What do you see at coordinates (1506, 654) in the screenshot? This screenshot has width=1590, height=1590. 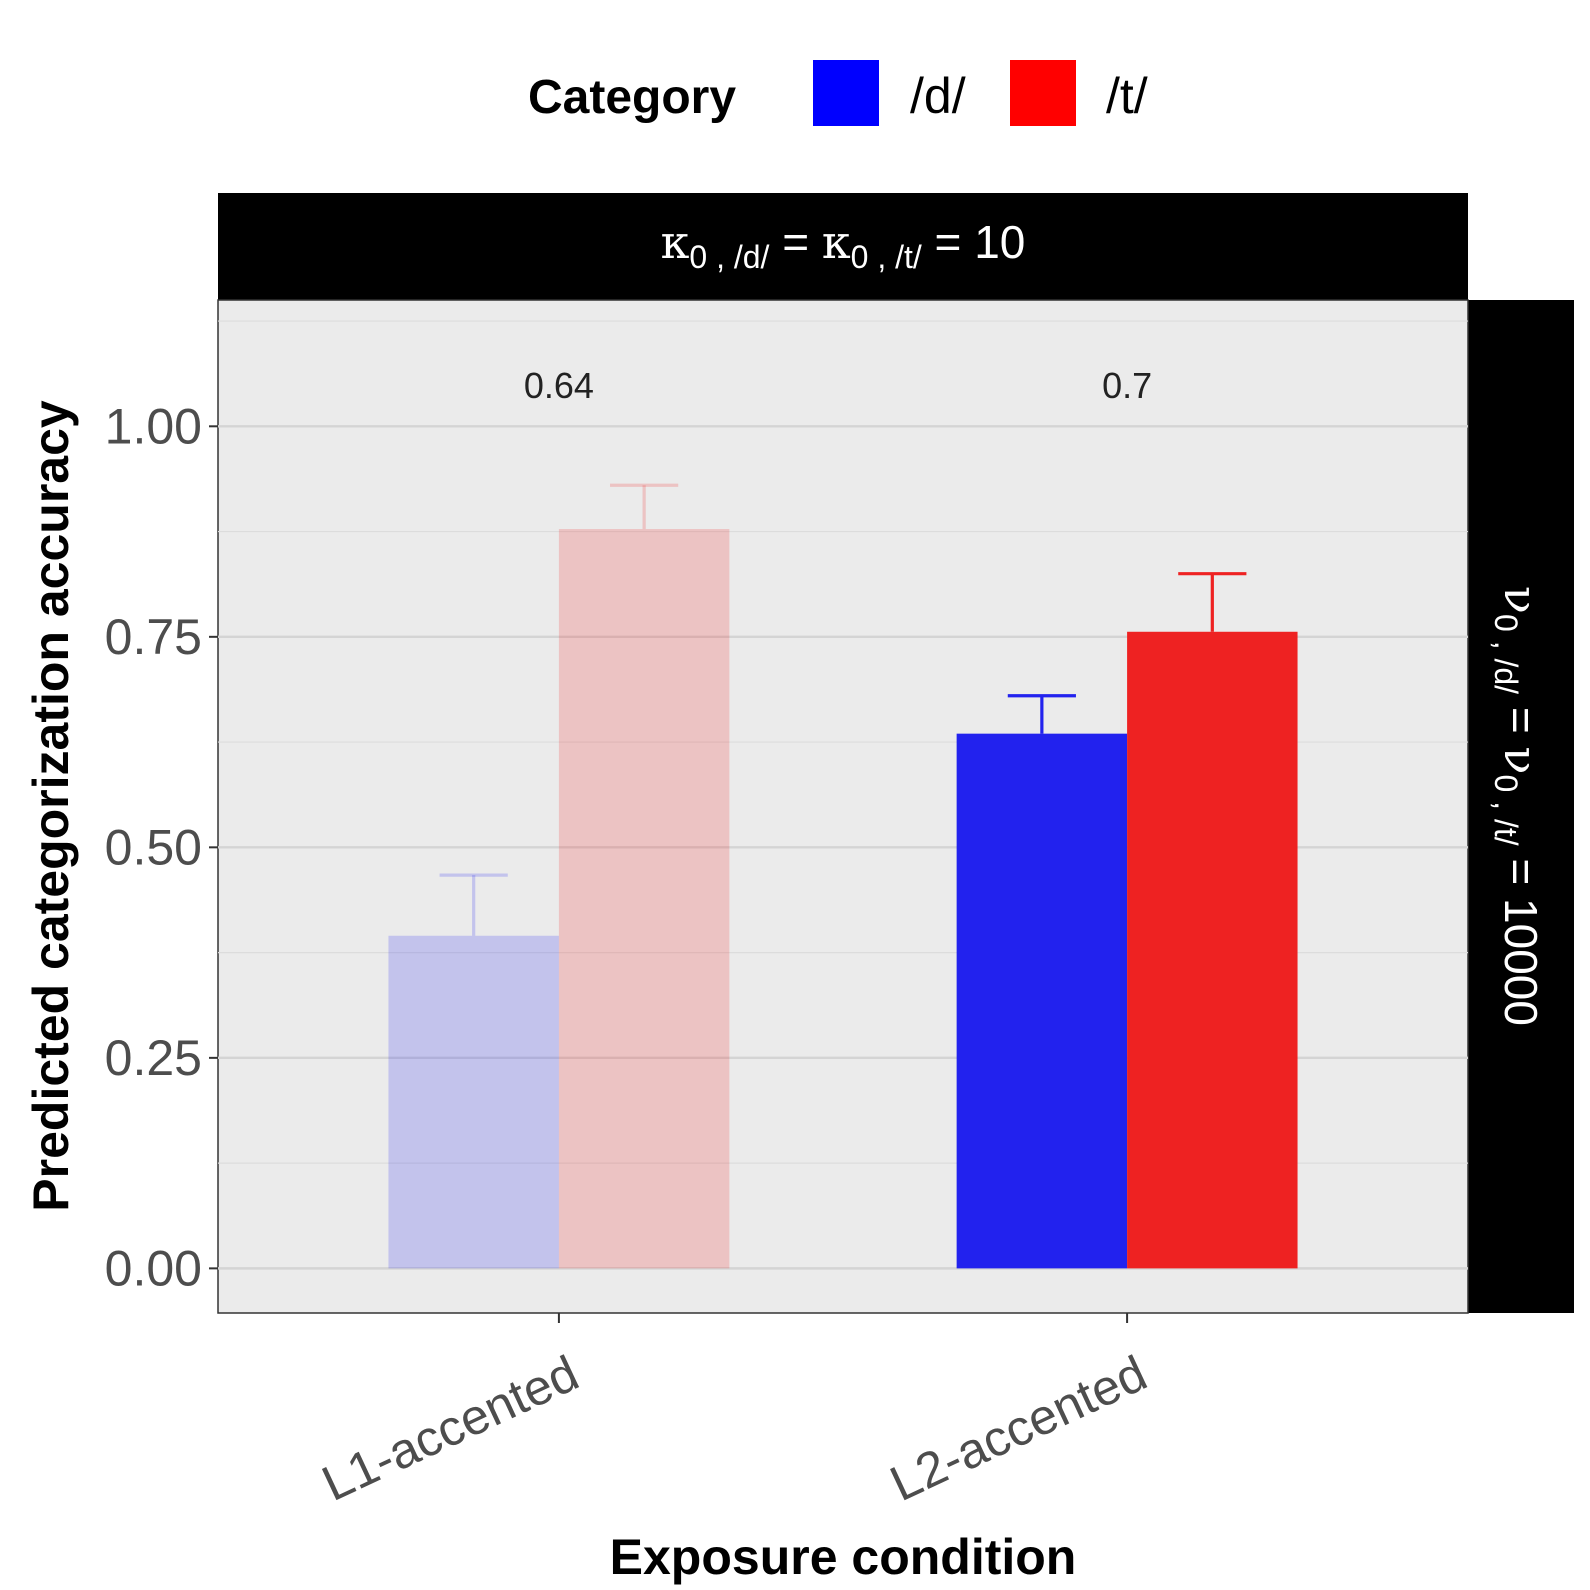 I see `facet-right-sub-1: 0 , /d/` at bounding box center [1506, 654].